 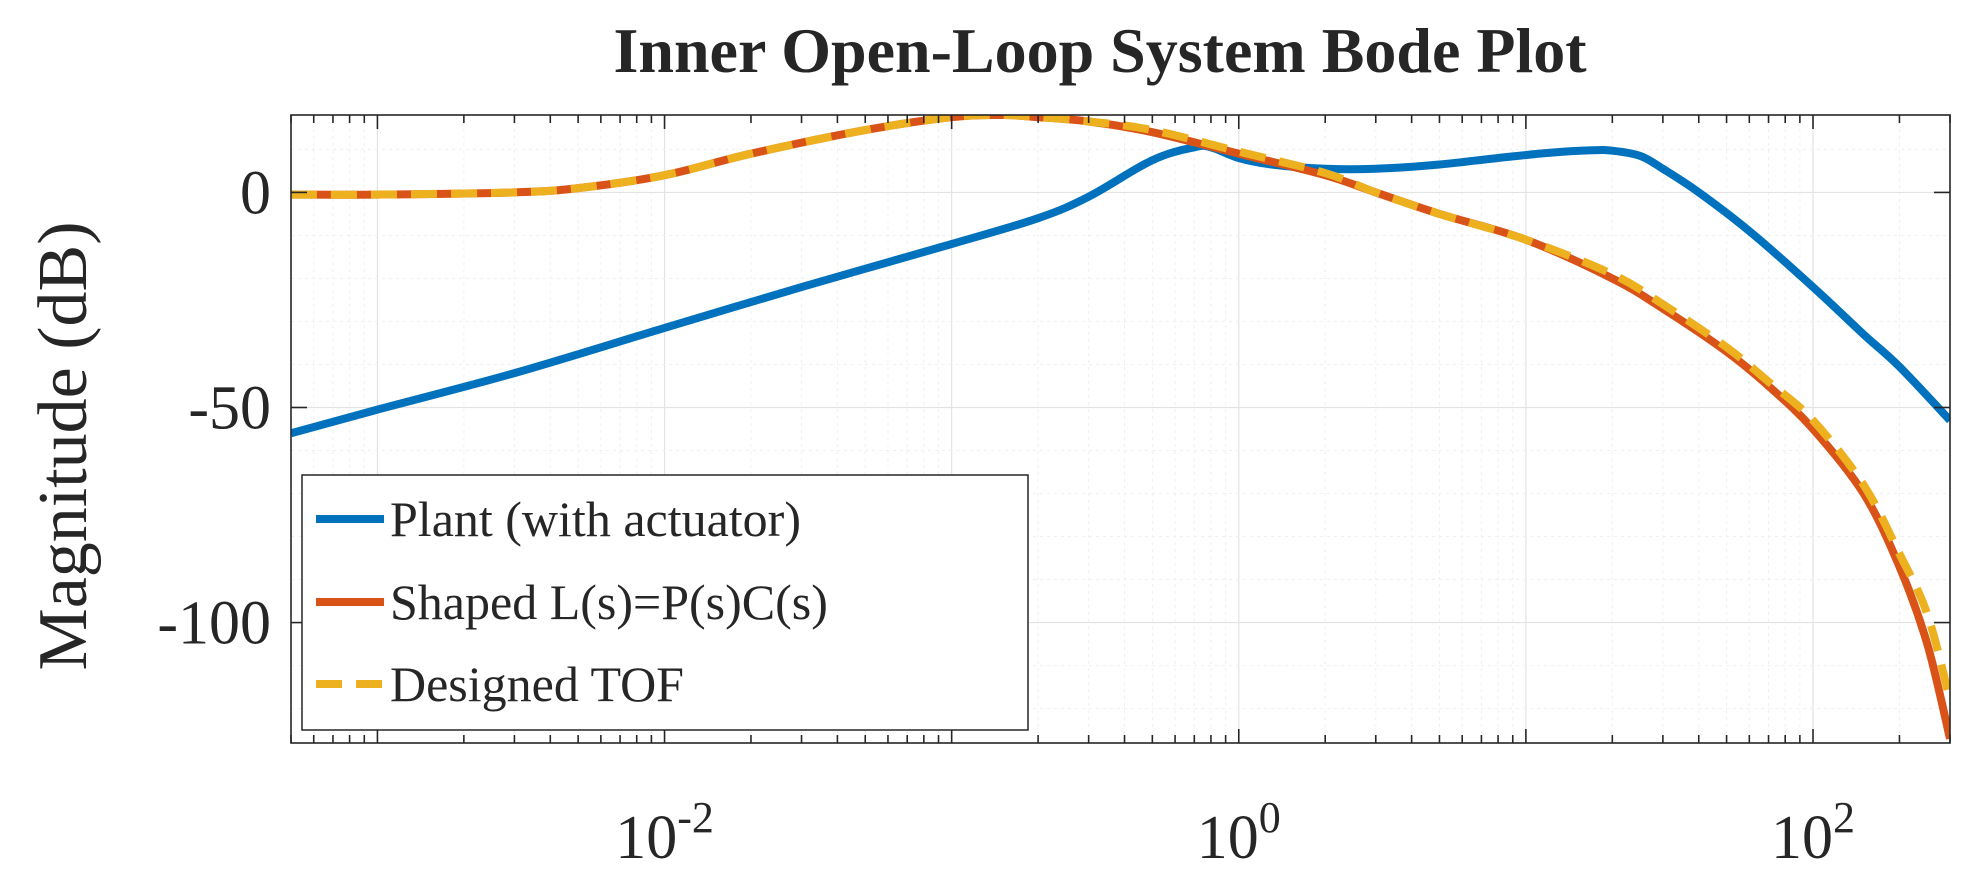 What do you see at coordinates (1239, 832) in the screenshot?
I see `x-tick-label: 10⁰` at bounding box center [1239, 832].